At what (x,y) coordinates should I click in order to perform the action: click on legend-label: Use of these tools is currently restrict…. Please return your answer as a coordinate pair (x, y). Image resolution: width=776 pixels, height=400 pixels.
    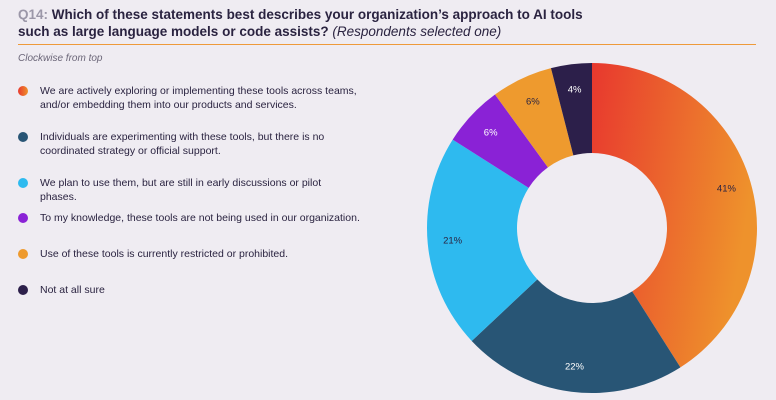
    Looking at the image, I should click on (164, 254).